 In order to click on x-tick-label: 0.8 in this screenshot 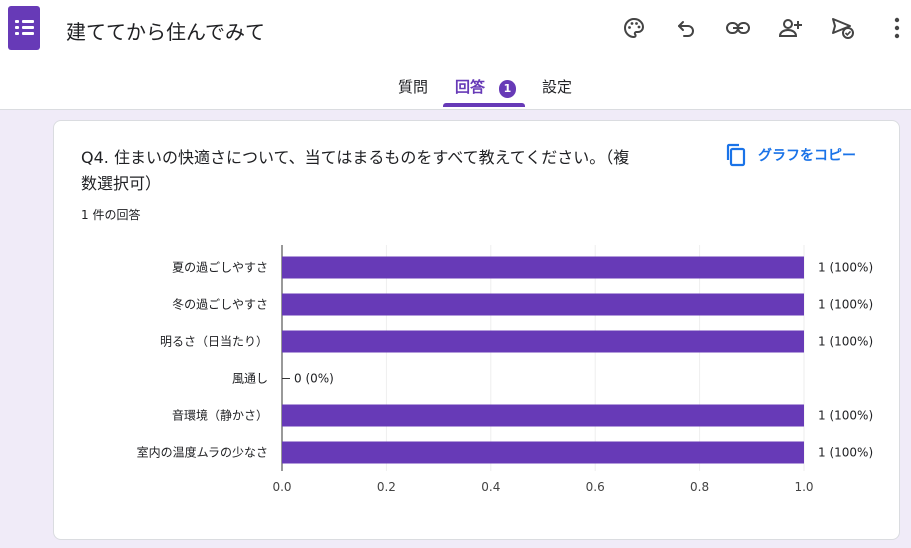, I will do `click(699, 487)`.